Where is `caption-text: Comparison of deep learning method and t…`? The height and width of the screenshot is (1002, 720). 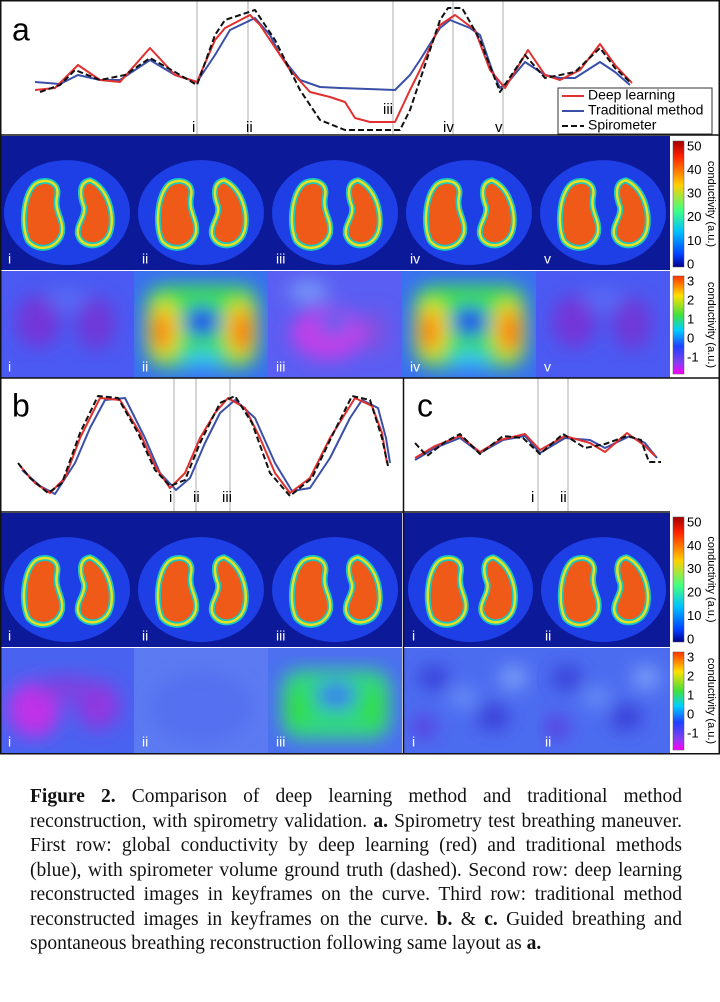 caption-text: Comparison of deep learning method and t… is located at coordinates (356, 809).